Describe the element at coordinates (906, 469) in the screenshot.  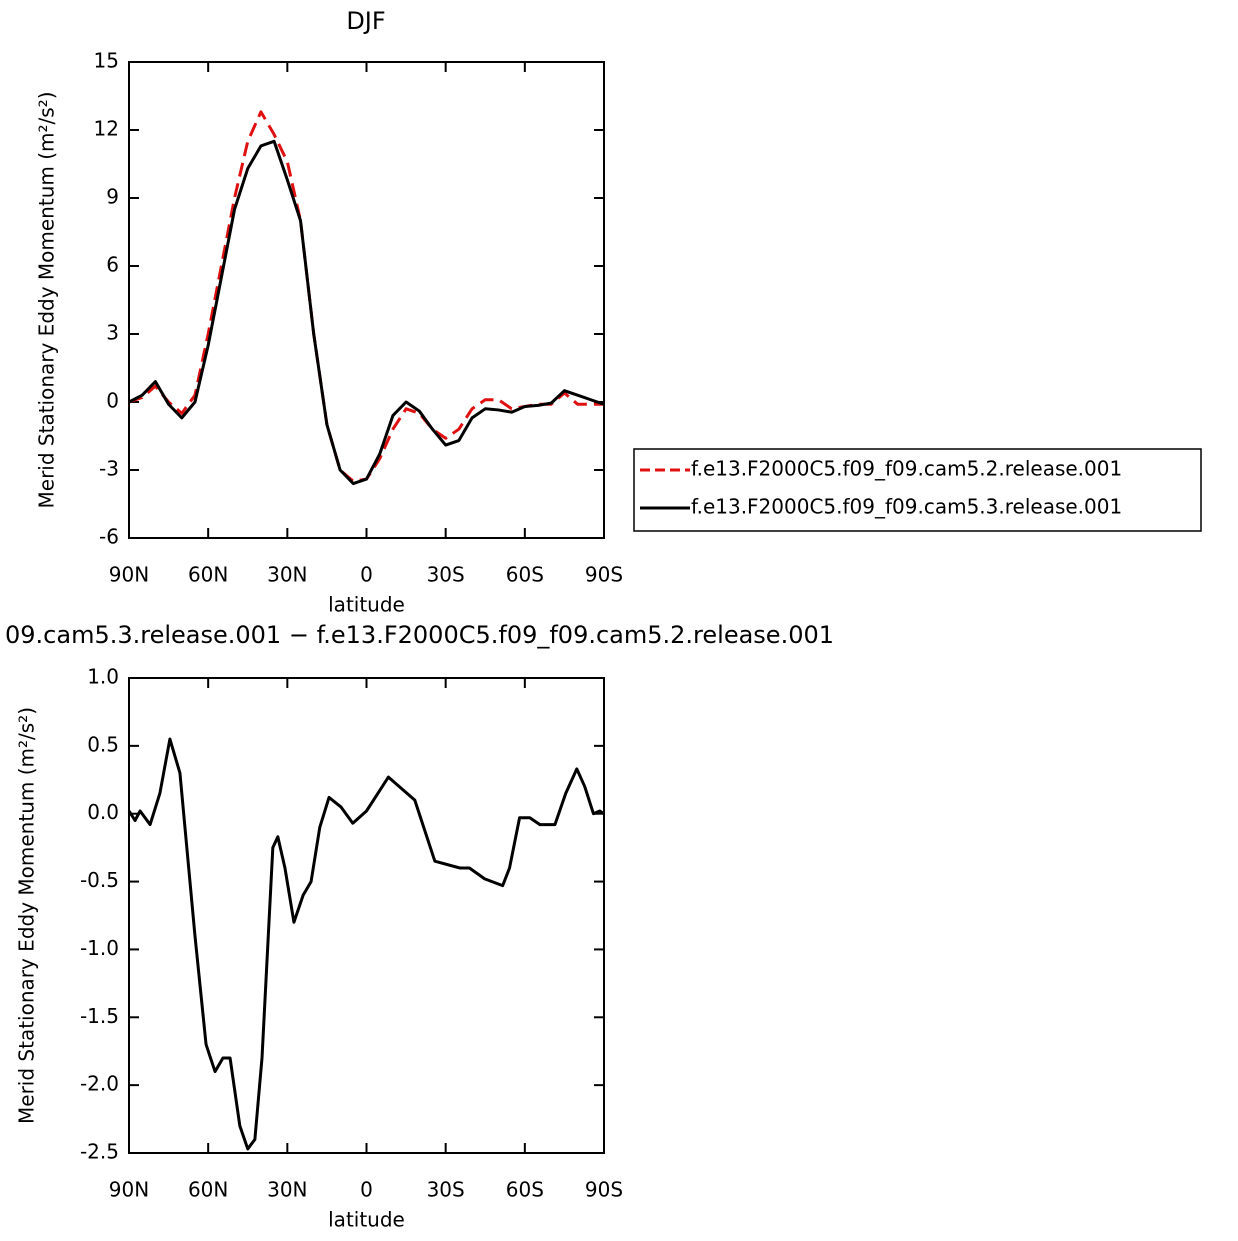
I see `legend-label: f.e13.F2000C5.f09_f09.cam5.2.release.001` at that location.